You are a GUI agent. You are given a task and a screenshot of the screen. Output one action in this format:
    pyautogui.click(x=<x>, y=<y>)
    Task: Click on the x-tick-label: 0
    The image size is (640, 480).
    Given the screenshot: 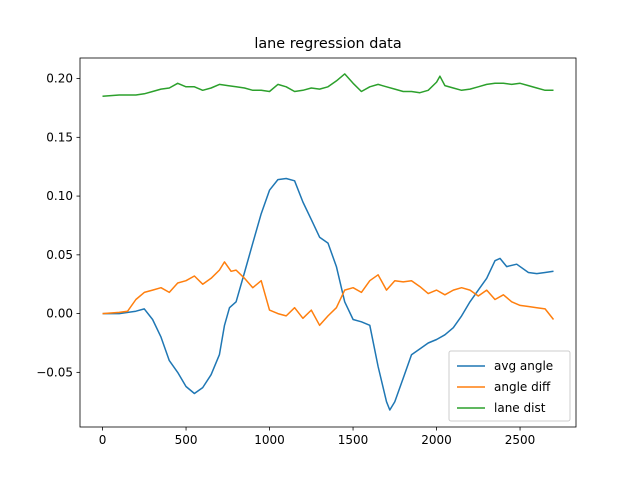 What is the action you would take?
    pyautogui.click(x=103, y=440)
    